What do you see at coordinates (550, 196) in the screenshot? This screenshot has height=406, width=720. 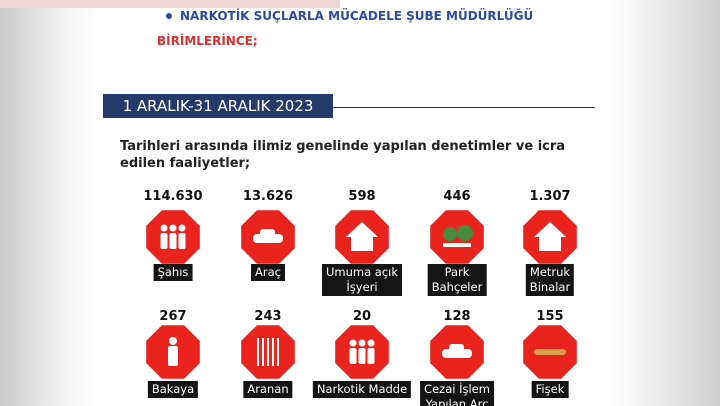 I see `stat-value: 1.307` at bounding box center [550, 196].